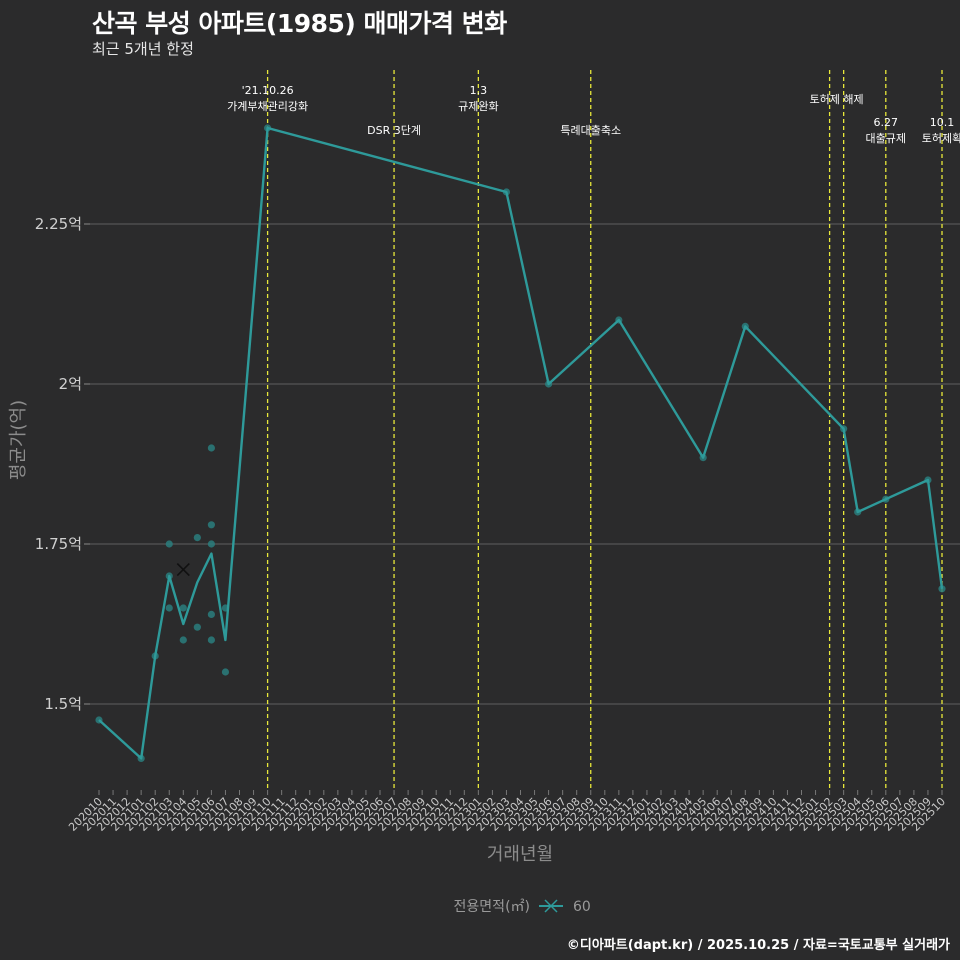  I want to click on policy-annotation: 토허제 해제, so click(837, 99).